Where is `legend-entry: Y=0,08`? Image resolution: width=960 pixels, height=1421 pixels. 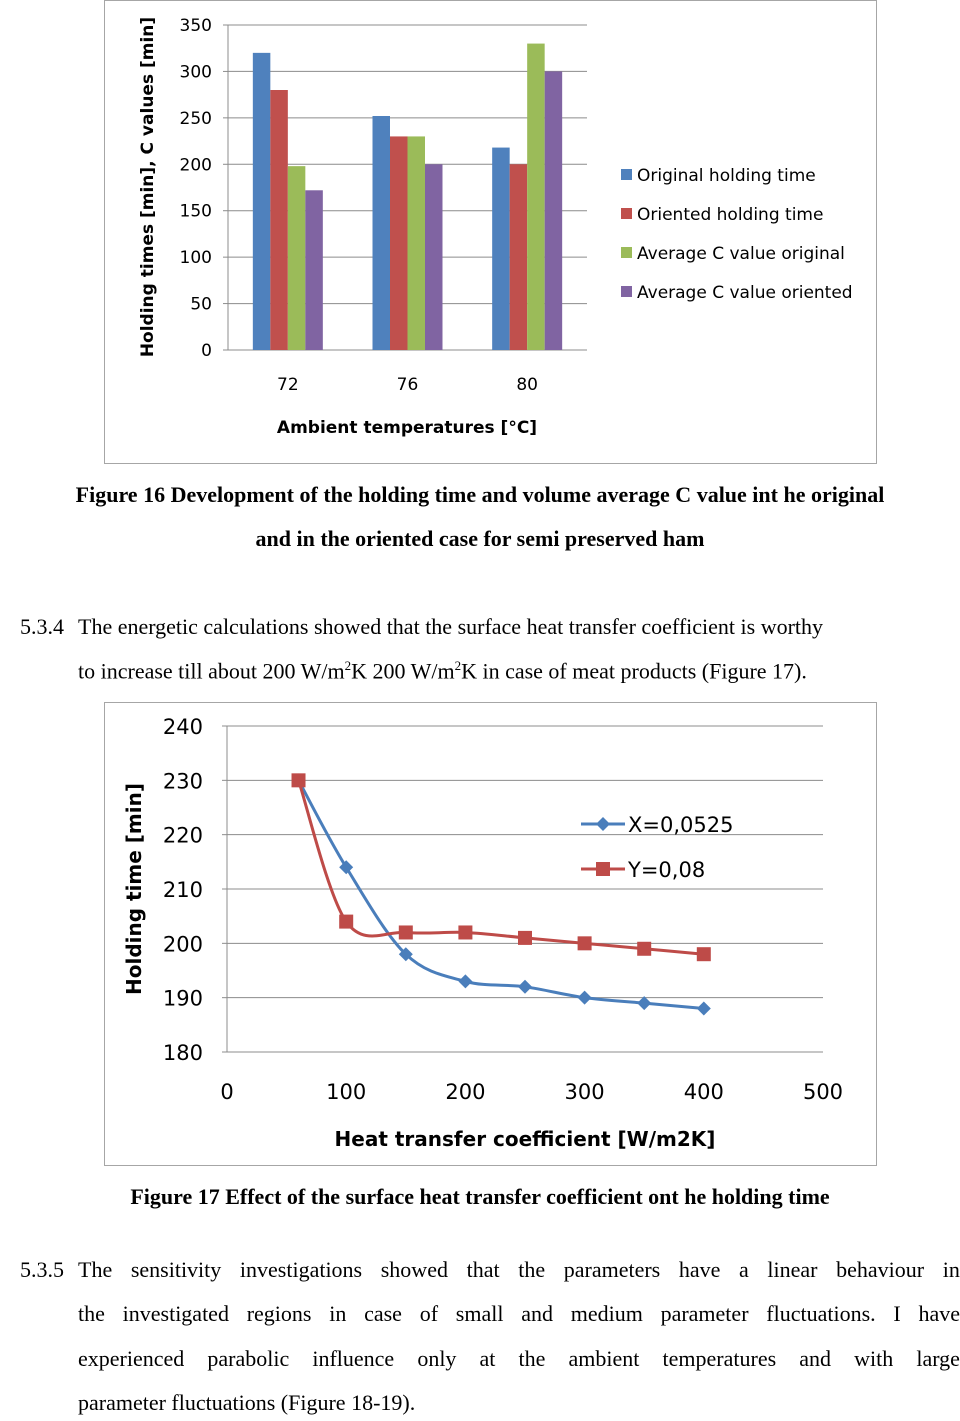 legend-entry: Y=0,08 is located at coordinates (666, 870).